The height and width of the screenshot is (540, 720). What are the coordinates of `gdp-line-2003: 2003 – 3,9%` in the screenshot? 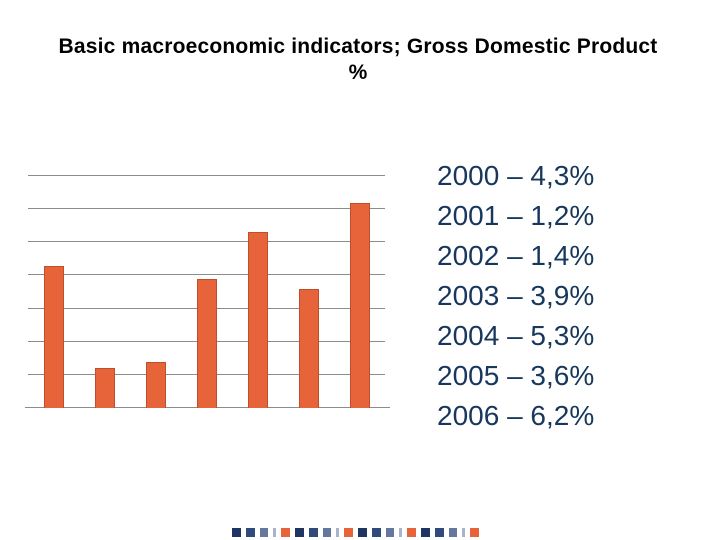 It's located at (516, 295).